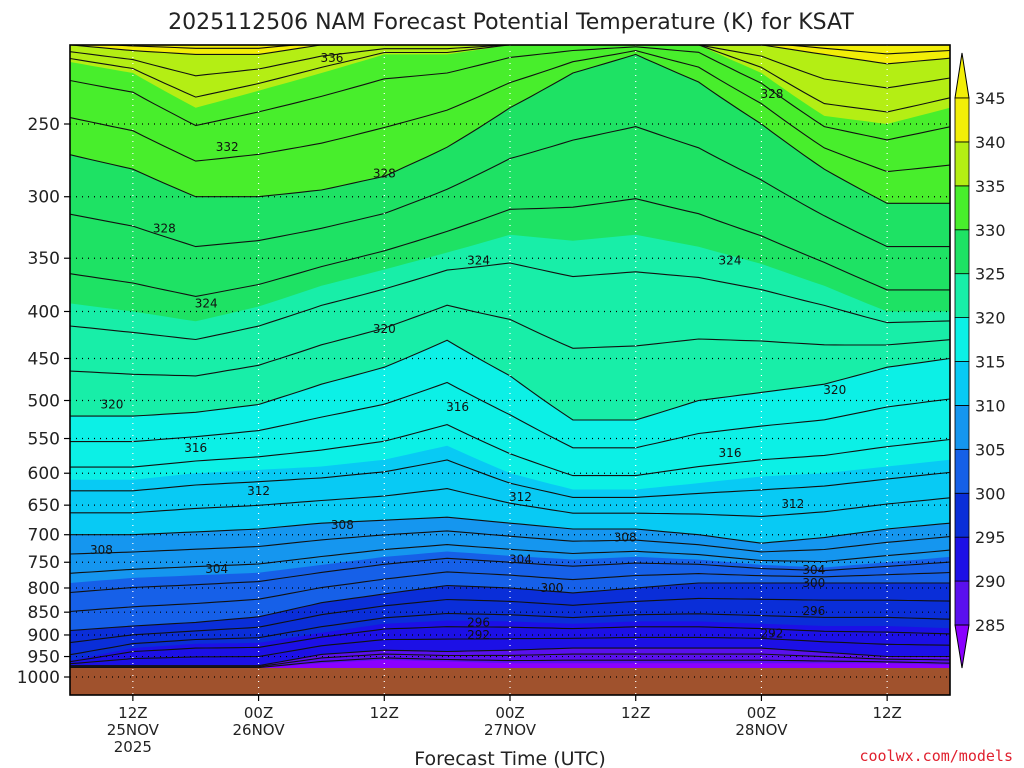 This screenshot has width=1024, height=768. I want to click on x-tick-label: 28NOV, so click(761, 730).